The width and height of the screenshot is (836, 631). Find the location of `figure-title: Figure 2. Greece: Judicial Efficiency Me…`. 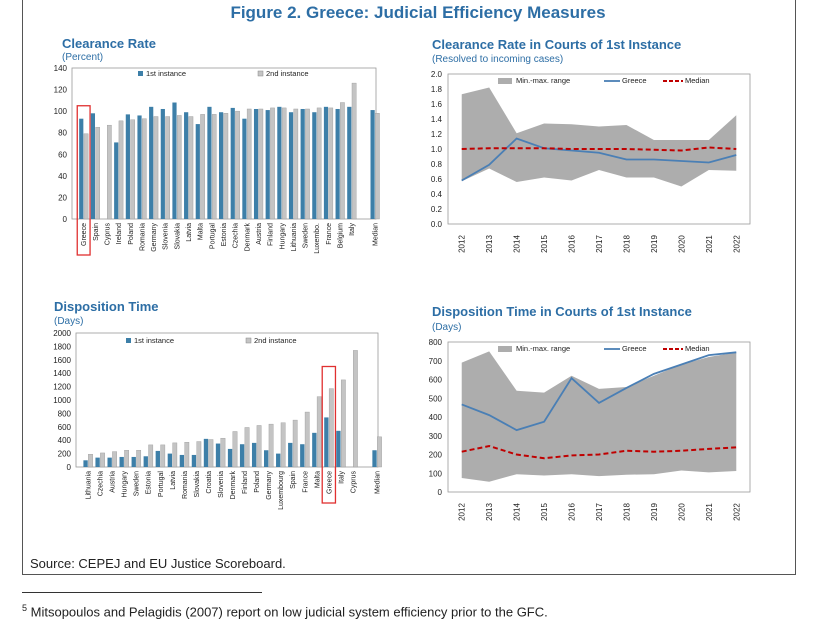

figure-title: Figure 2. Greece: Judicial Efficiency Me… is located at coordinates (418, 12).